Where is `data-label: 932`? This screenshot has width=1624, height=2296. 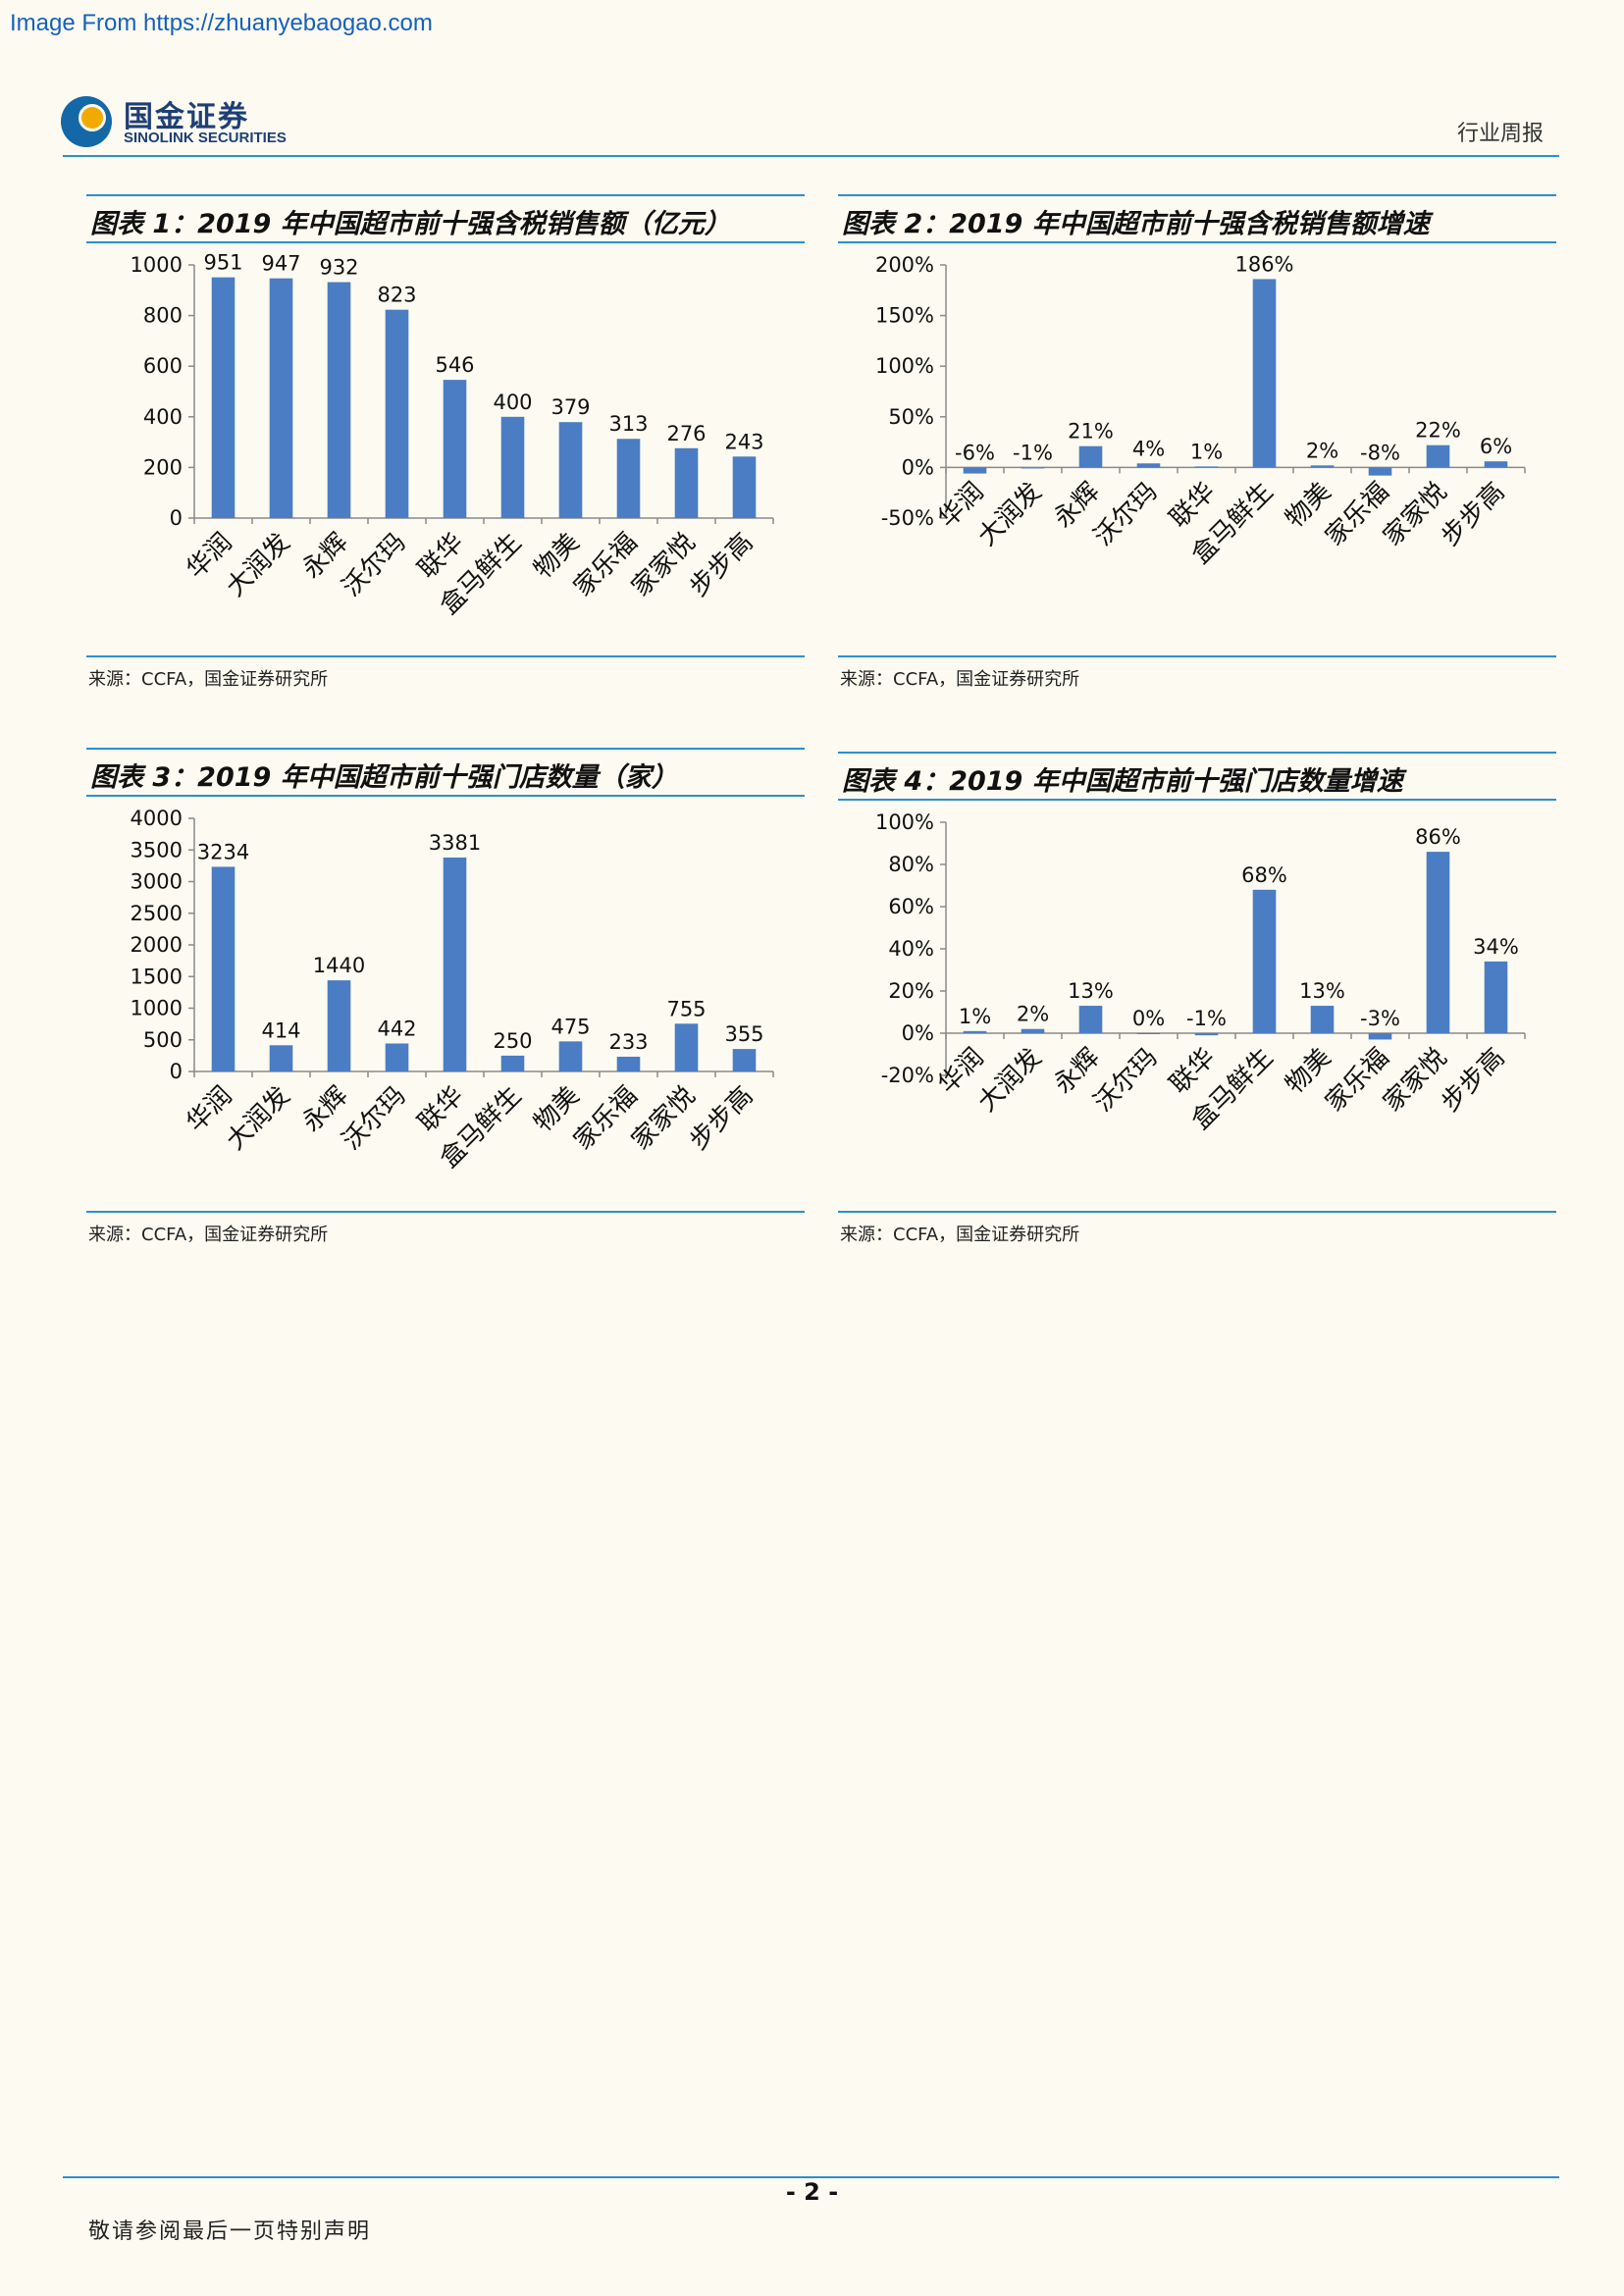
data-label: 932 is located at coordinates (338, 268).